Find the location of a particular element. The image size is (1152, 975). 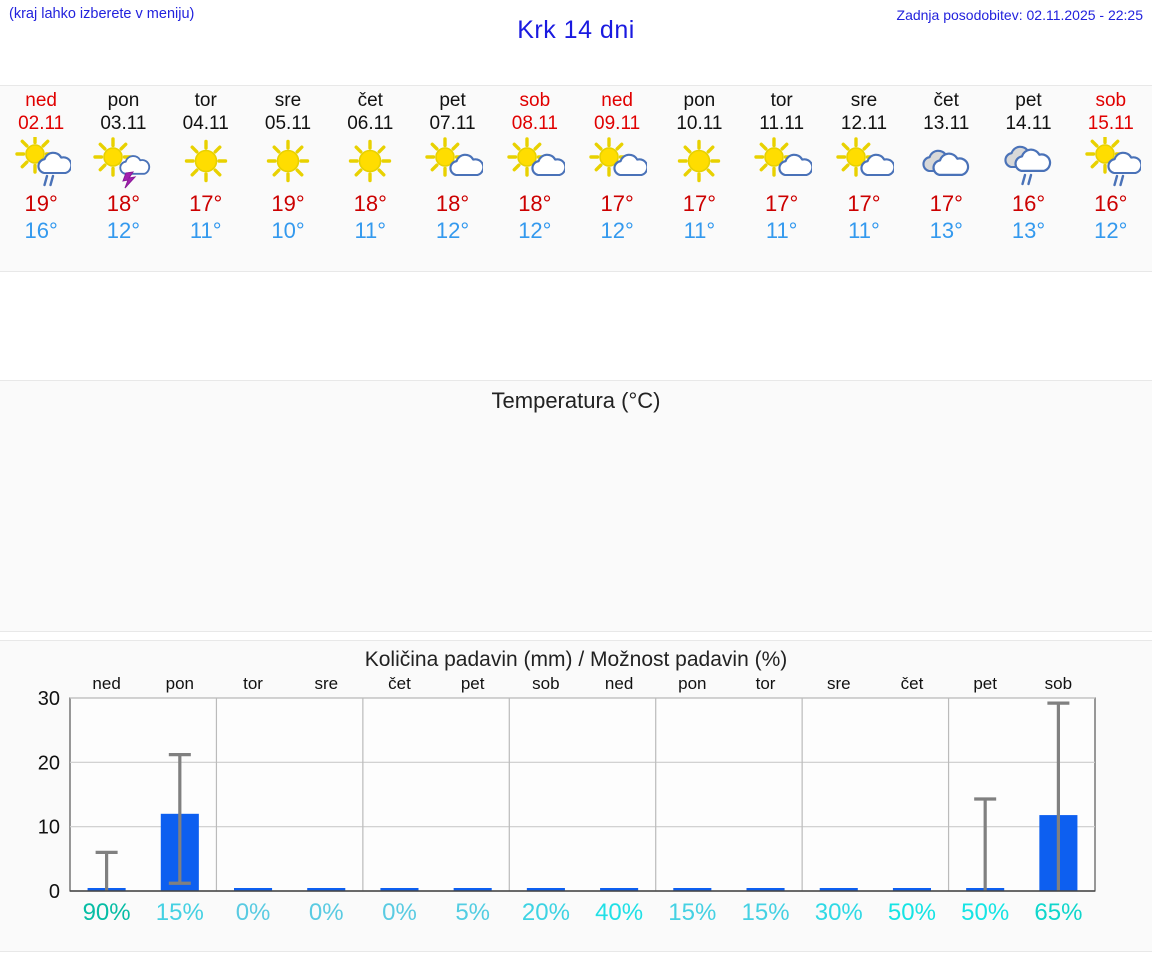

day-column: sob 08.11 18° 12° is located at coordinates (535, 178).